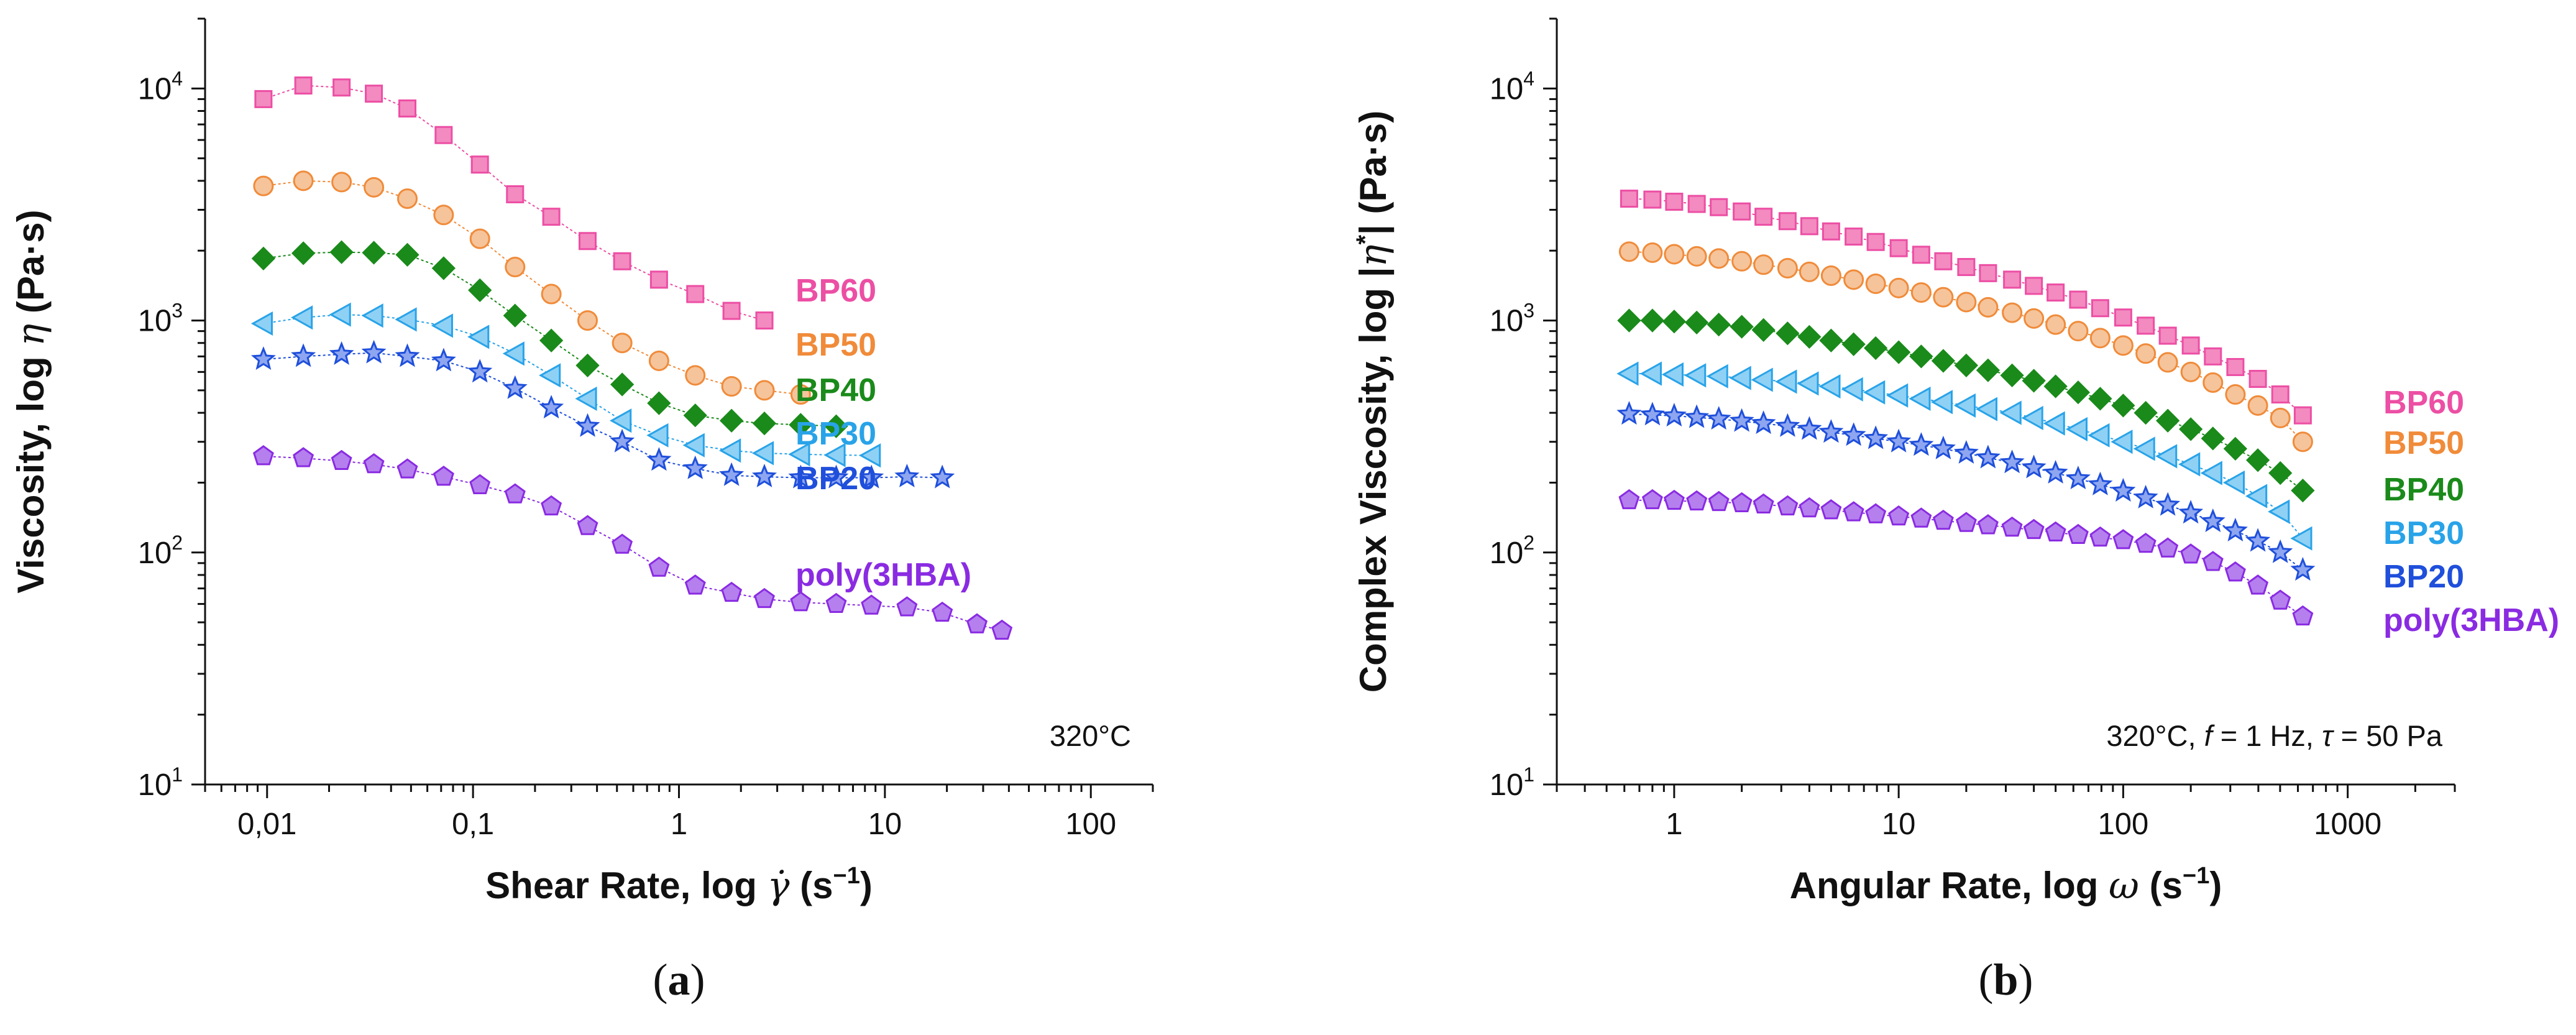 Image resolution: width=2576 pixels, height=1035 pixels. Describe the element at coordinates (2006, 885) in the screenshot. I see `x-axis-title: Angular Rate, log ω (s−1)` at that location.